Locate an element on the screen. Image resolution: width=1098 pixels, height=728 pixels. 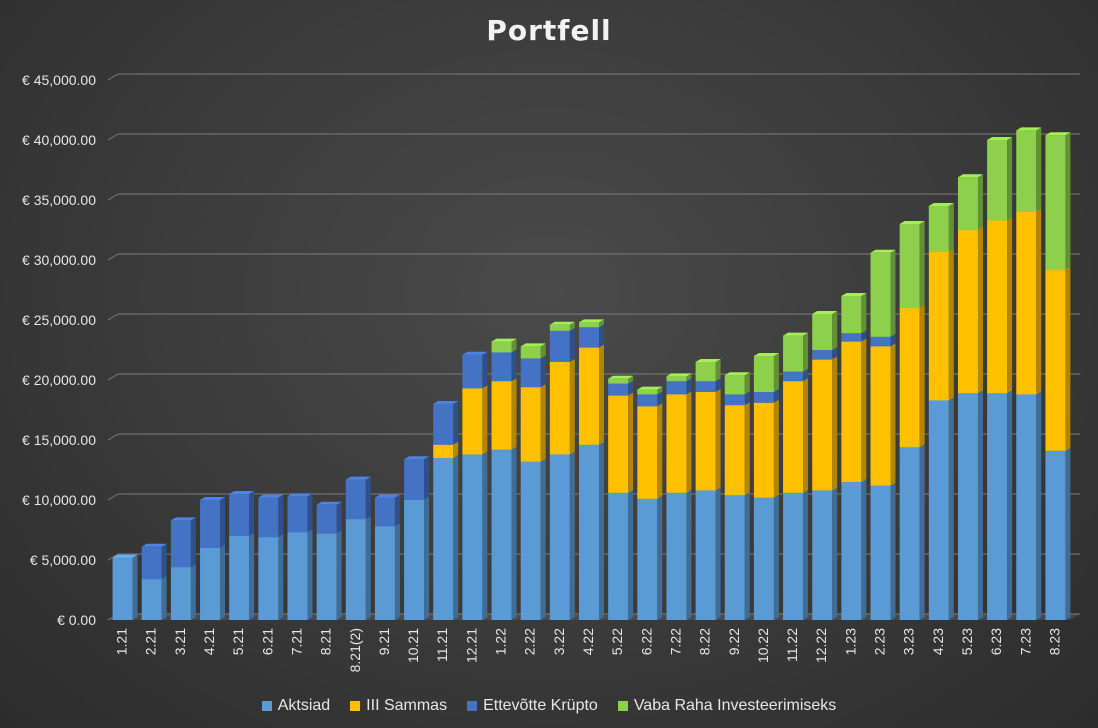
legend-label: Vaba Raha Investeerimiseks is located at coordinates (735, 705).